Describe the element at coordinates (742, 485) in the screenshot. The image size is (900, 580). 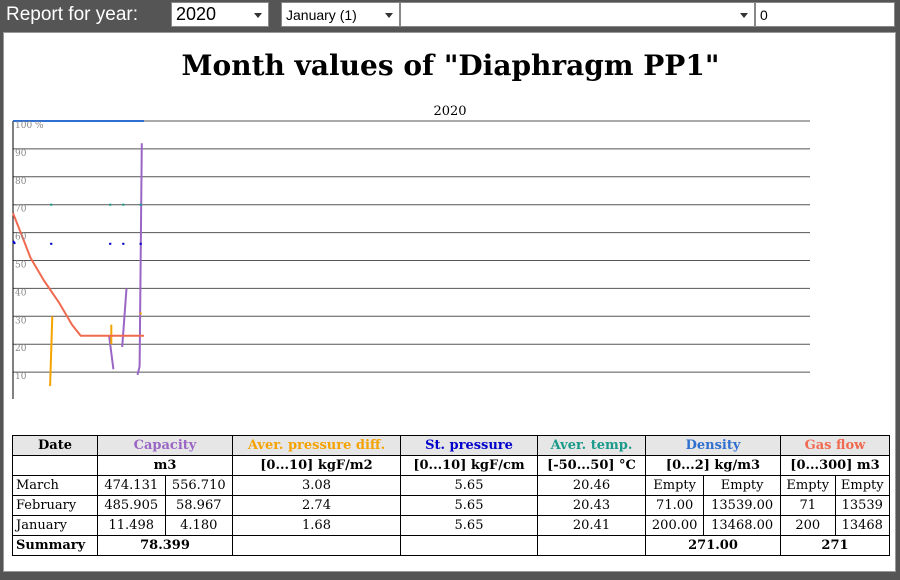
I see `cell-density-end: Empty` at that location.